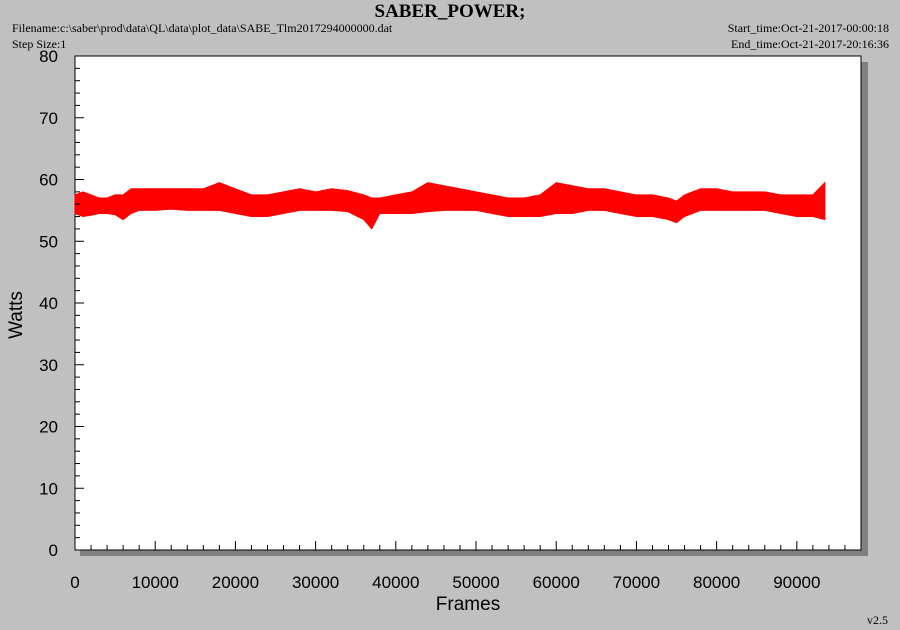  What do you see at coordinates (315, 582) in the screenshot?
I see `x-tick-label: 30000` at bounding box center [315, 582].